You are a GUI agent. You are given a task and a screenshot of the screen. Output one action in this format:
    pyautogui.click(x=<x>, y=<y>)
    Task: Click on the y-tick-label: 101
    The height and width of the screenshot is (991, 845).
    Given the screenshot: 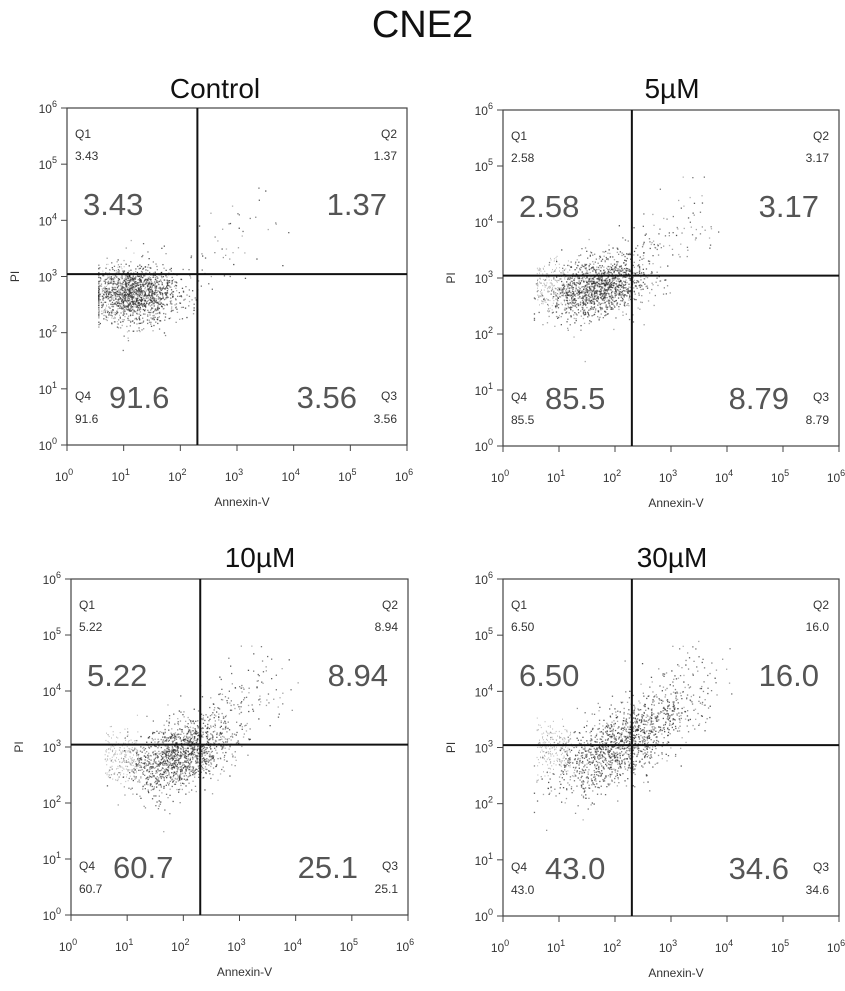 What is the action you would take?
    pyautogui.click(x=484, y=389)
    